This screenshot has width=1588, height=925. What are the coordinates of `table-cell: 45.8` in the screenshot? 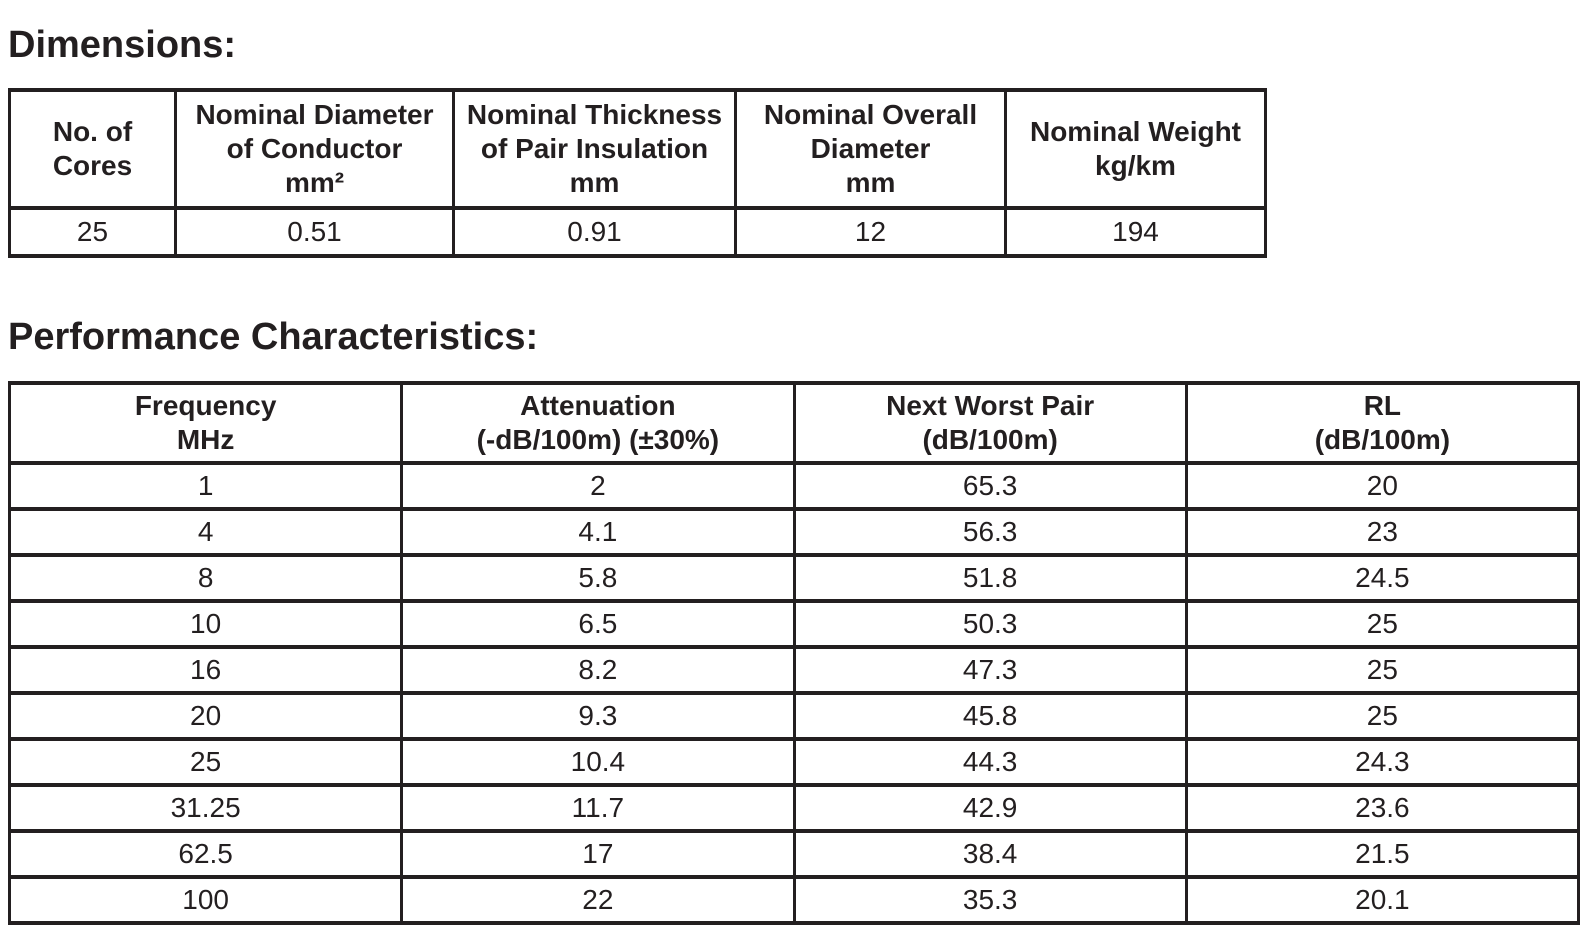 It's located at (990, 716).